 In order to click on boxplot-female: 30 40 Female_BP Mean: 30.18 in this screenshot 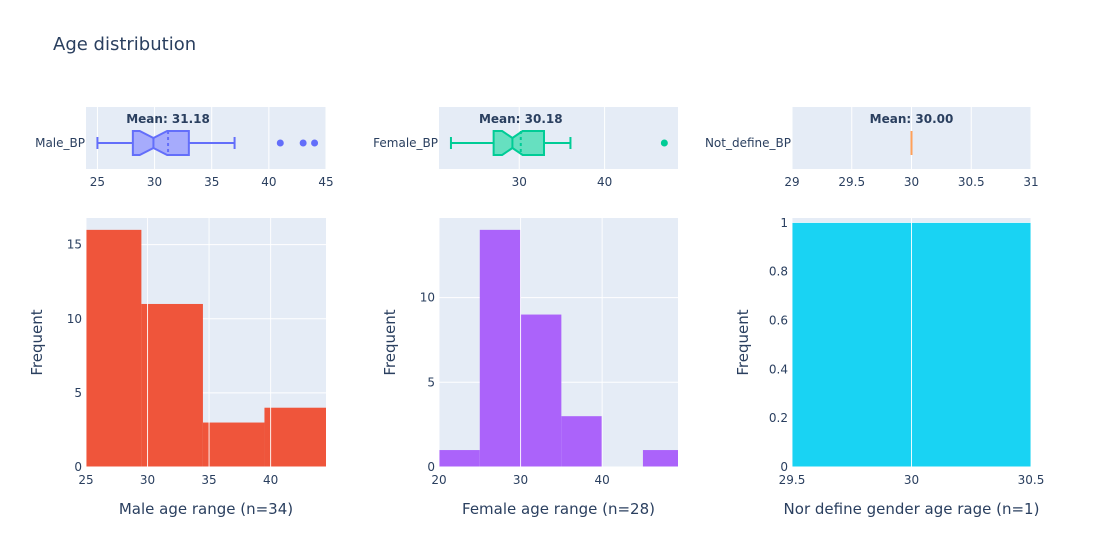, I will do `click(525, 148)`.